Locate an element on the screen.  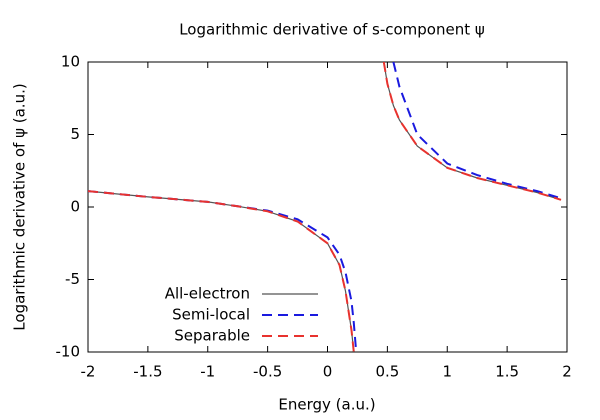
x-tick-label: -2 is located at coordinates (88, 372).